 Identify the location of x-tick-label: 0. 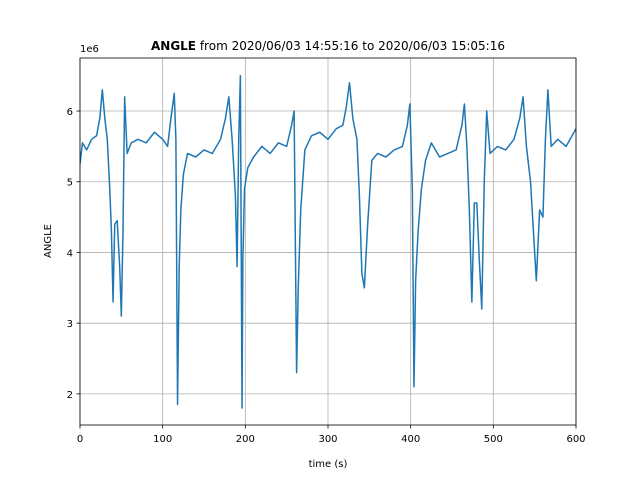
(80, 439).